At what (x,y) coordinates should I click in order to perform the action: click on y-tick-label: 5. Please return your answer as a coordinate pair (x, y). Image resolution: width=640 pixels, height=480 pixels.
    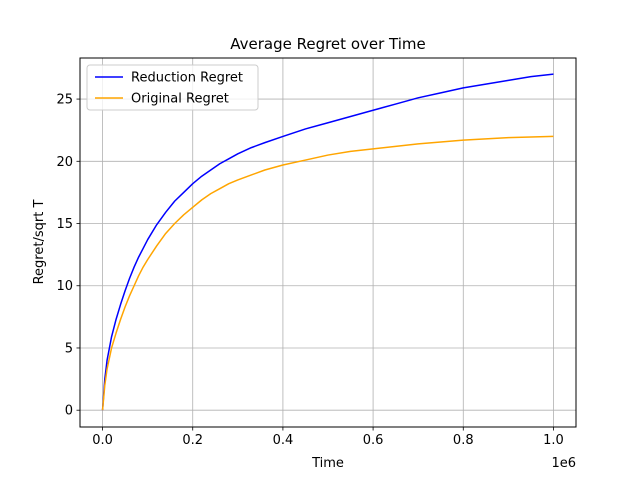
    Looking at the image, I should click on (69, 348).